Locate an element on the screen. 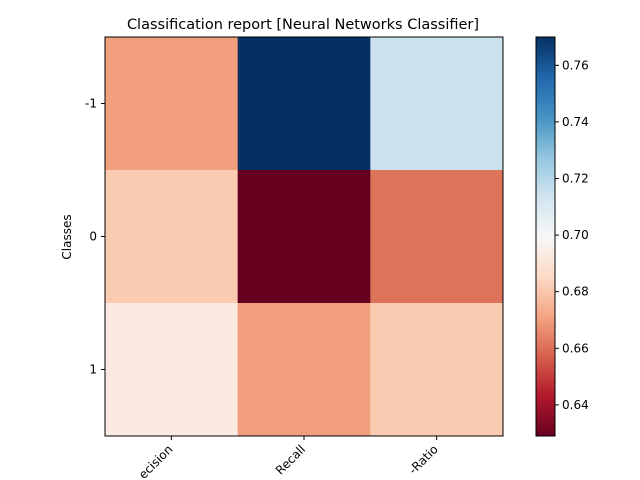 The height and width of the screenshot is (480, 640). colorbar-tick-label: 0.76 is located at coordinates (575, 65).